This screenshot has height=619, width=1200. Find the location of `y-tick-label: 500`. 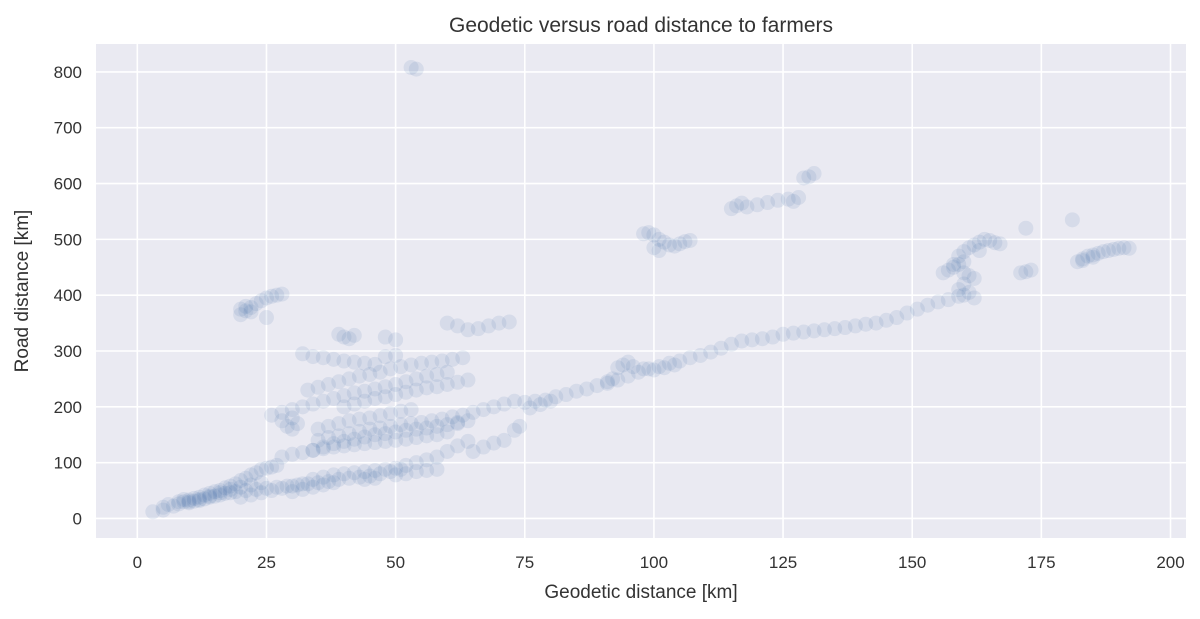

y-tick-label: 500 is located at coordinates (68, 239).